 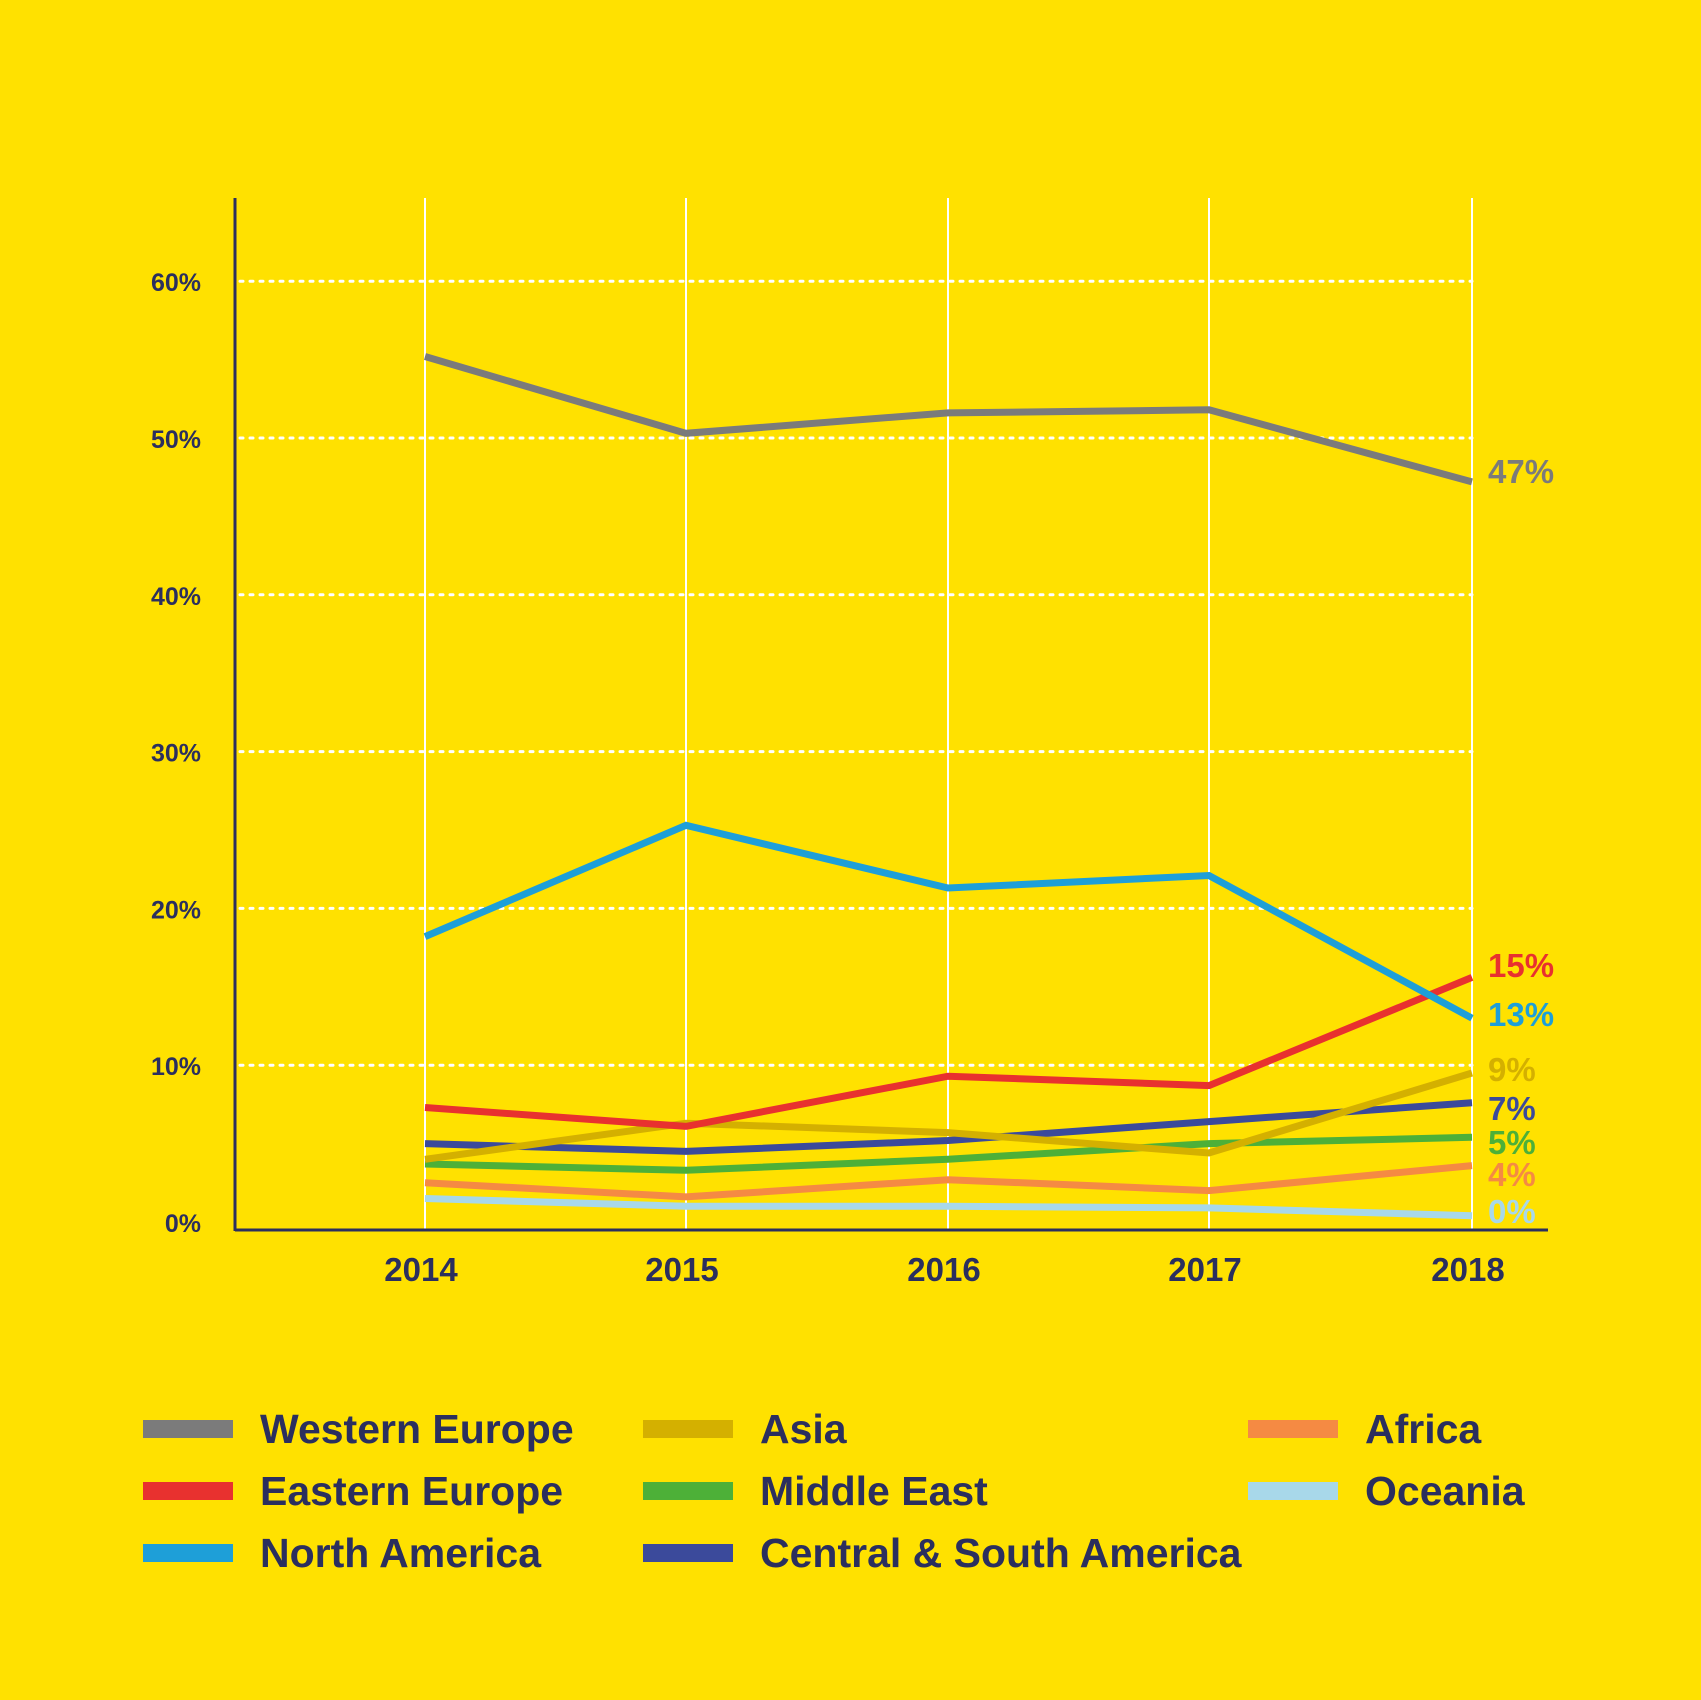 What do you see at coordinates (948, 419) in the screenshot?
I see `series-line-western-europe` at bounding box center [948, 419].